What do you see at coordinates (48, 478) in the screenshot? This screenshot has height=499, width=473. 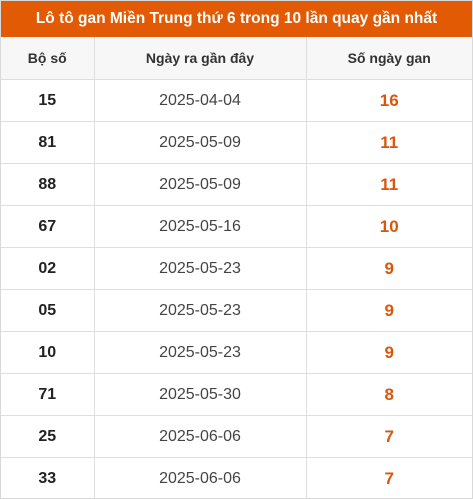 I see `lotto-number: 33` at bounding box center [48, 478].